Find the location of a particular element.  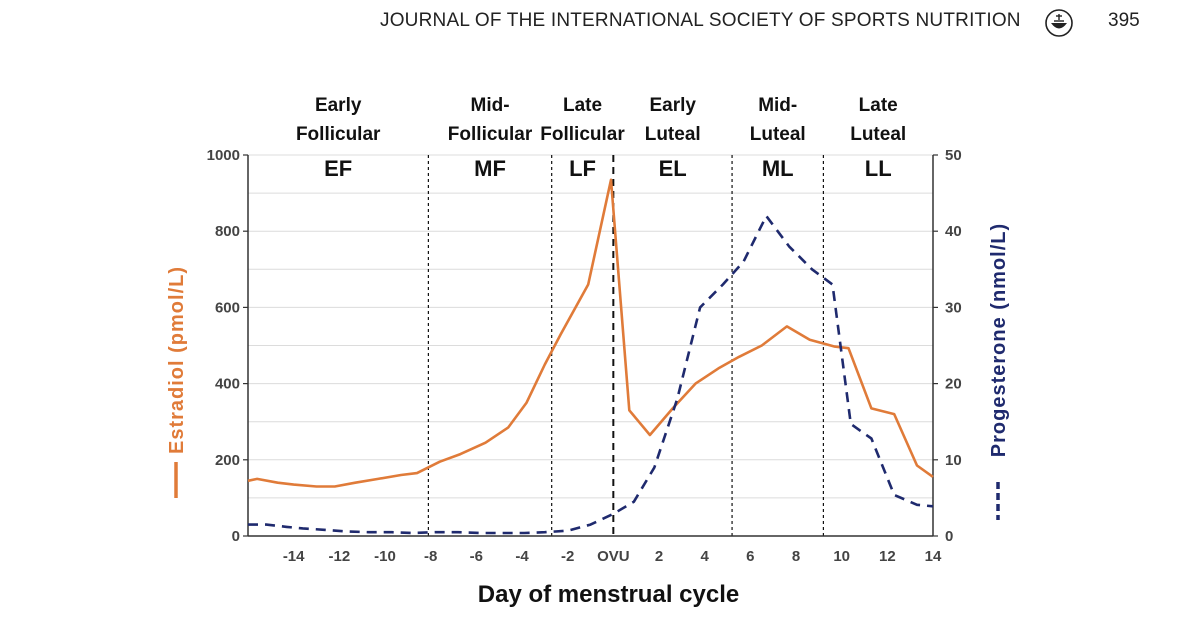

x-tick-label: 4 is located at coordinates (704, 556).